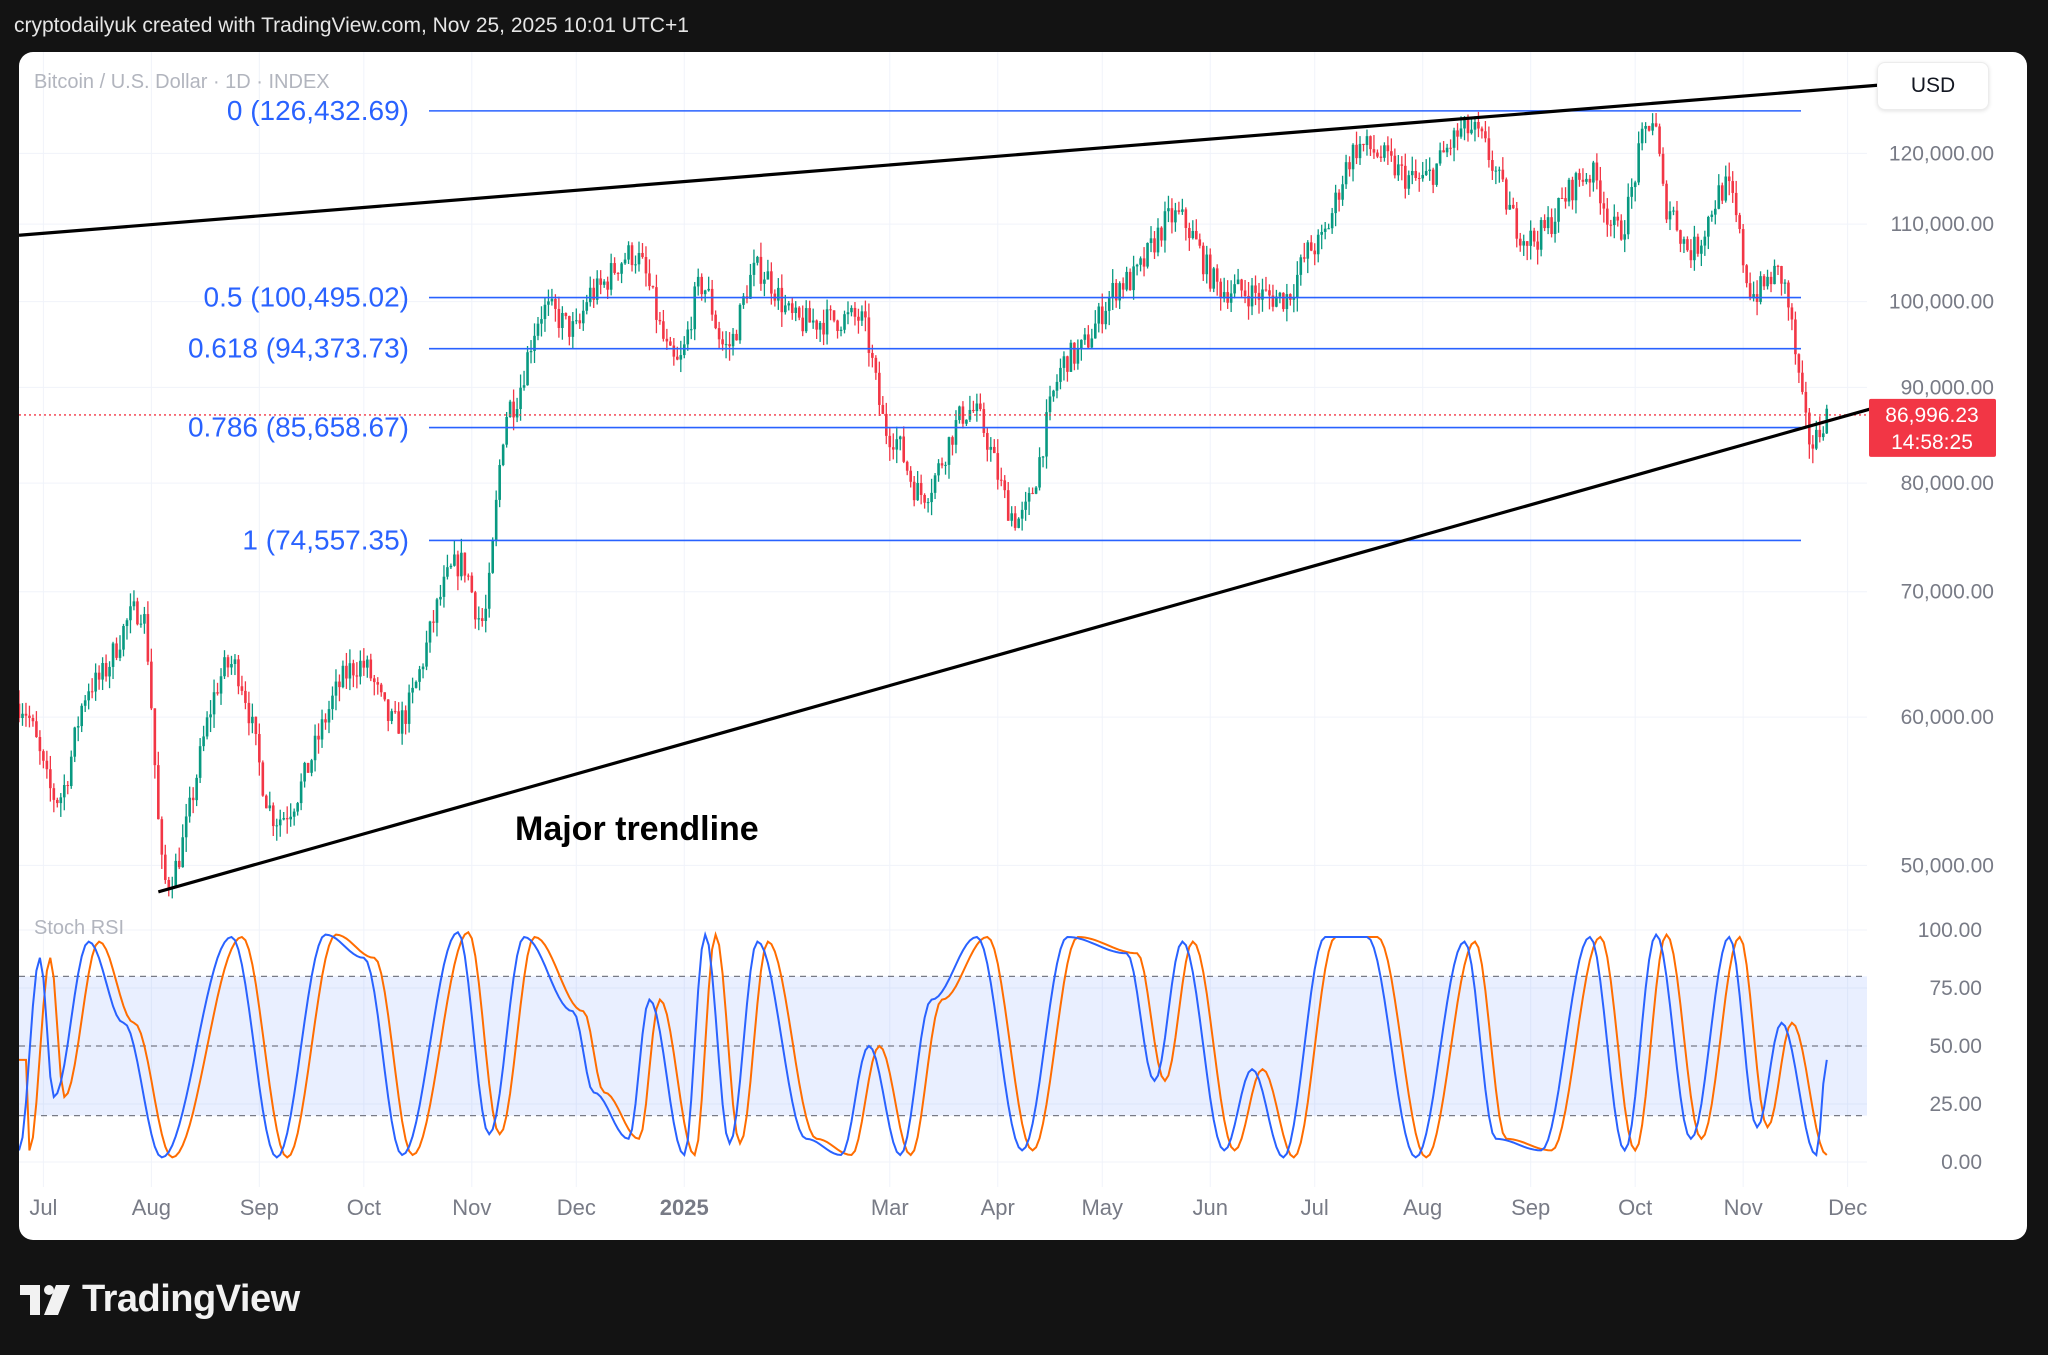 Image resolution: width=2048 pixels, height=1355 pixels. What do you see at coordinates (1530, 1207) in the screenshot?
I see `date-axis-label: Sep` at bounding box center [1530, 1207].